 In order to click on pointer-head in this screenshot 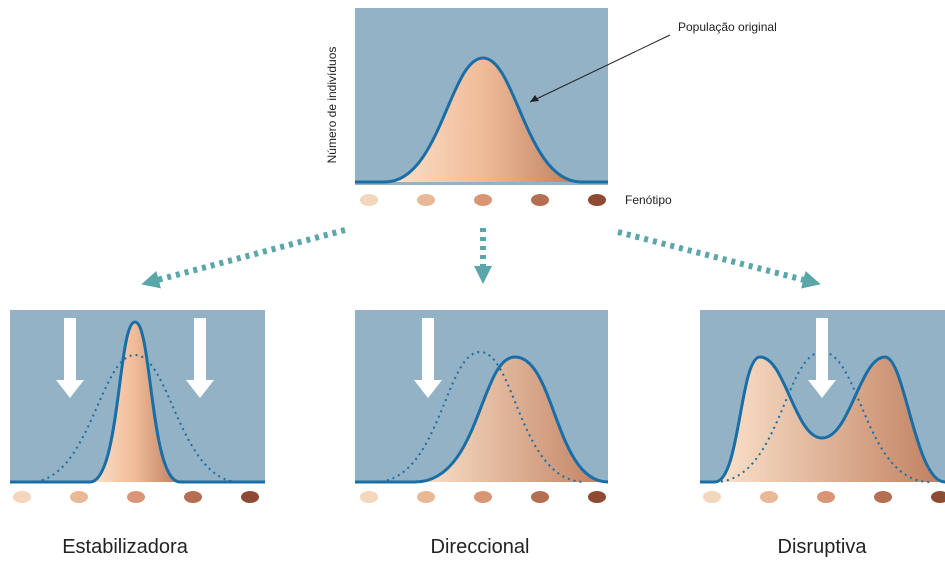, I will do `click(534, 98)`.